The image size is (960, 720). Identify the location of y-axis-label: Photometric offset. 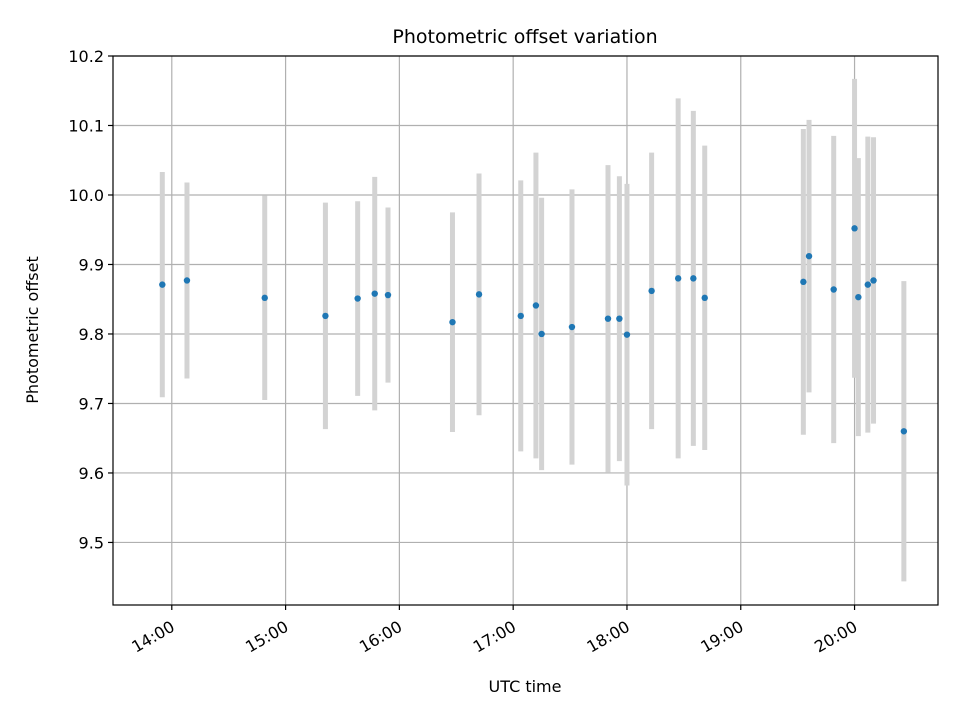
(32, 330).